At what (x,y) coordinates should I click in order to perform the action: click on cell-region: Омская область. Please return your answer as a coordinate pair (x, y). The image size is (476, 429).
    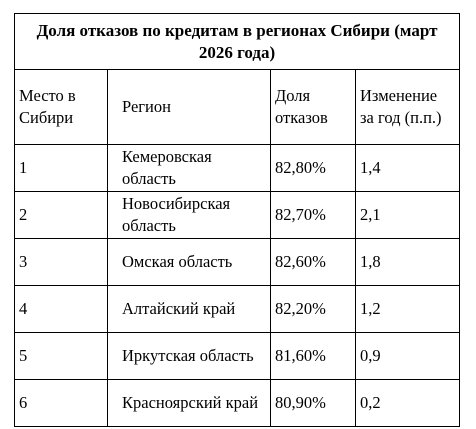
    Looking at the image, I should click on (189, 262).